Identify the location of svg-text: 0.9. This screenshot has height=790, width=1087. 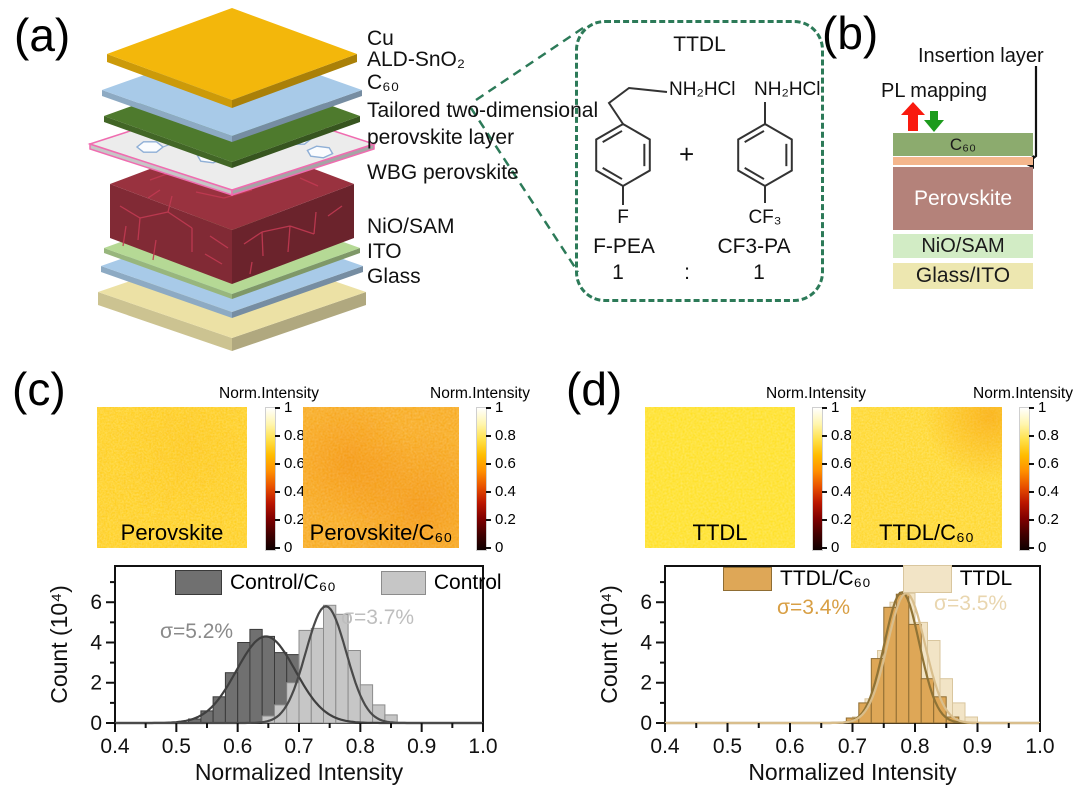
(421, 746).